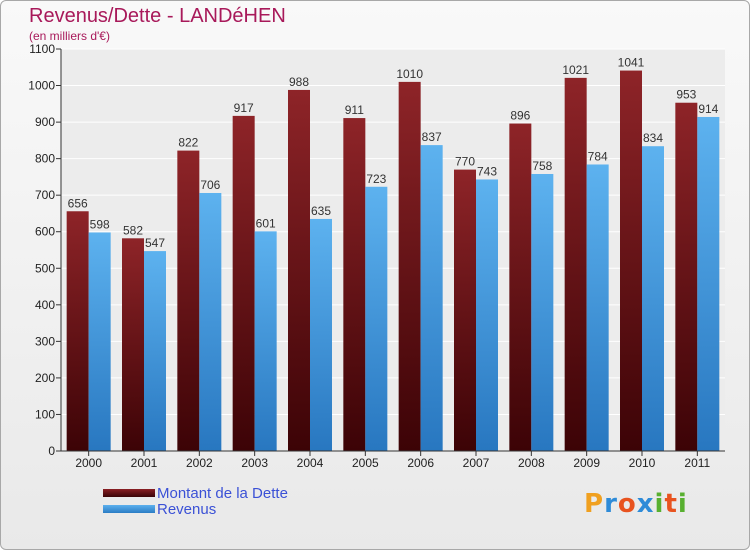 Image resolution: width=750 pixels, height=550 pixels. I want to click on x-tick-label: 2011, so click(697, 463).